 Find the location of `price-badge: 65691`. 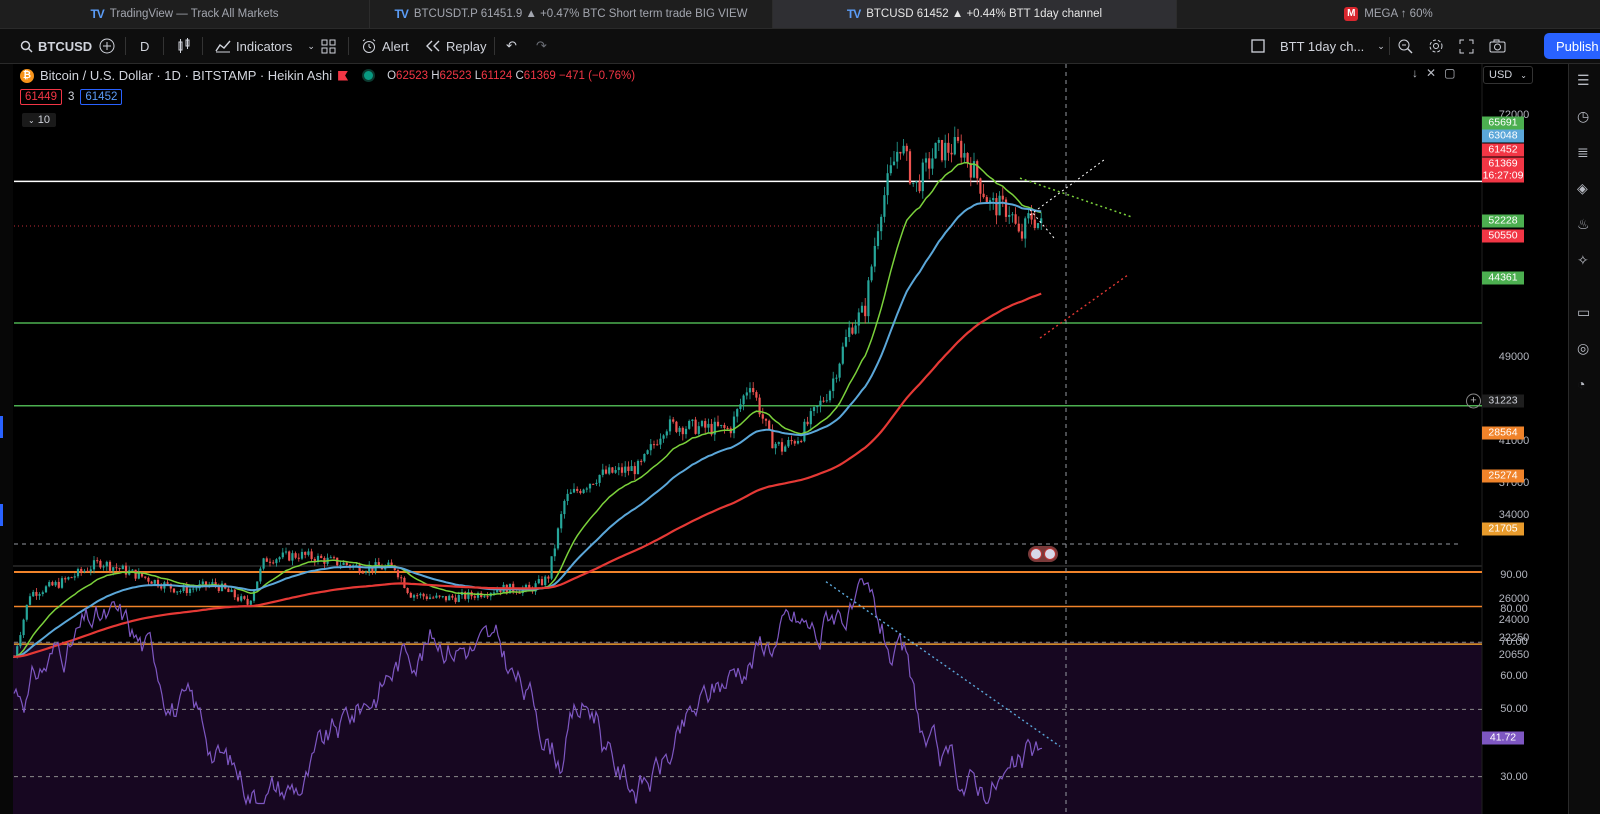

price-badge: 65691 is located at coordinates (1503, 123).